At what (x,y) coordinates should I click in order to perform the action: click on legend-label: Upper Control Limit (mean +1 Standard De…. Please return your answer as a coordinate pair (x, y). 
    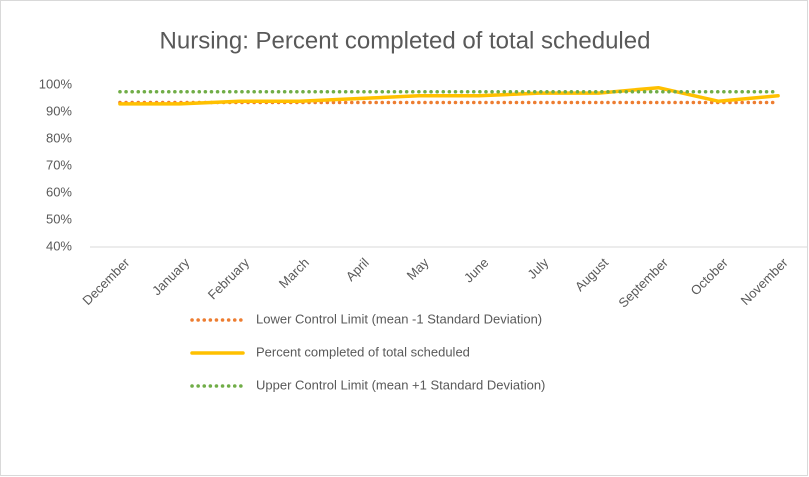
    Looking at the image, I should click on (400, 384).